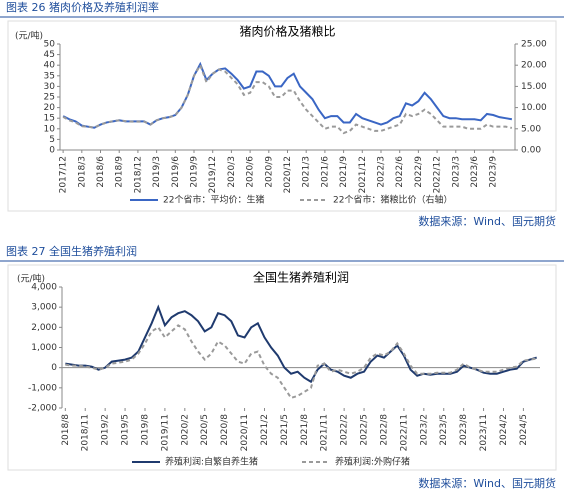  I want to click on y2-tick-label: 0.00, so click(531, 151).